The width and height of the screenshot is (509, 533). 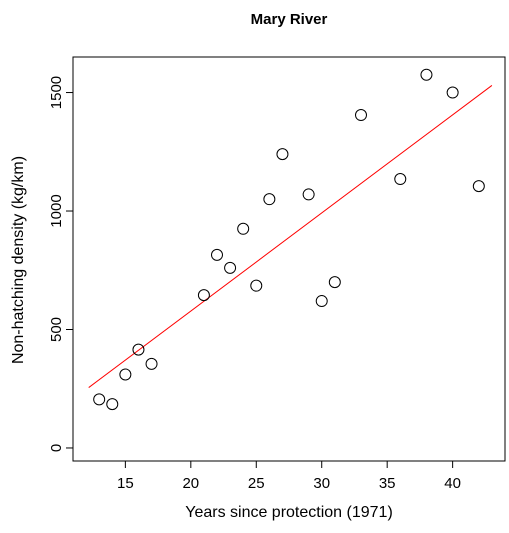 I want to click on x-tick-label: 15, so click(x=125, y=483).